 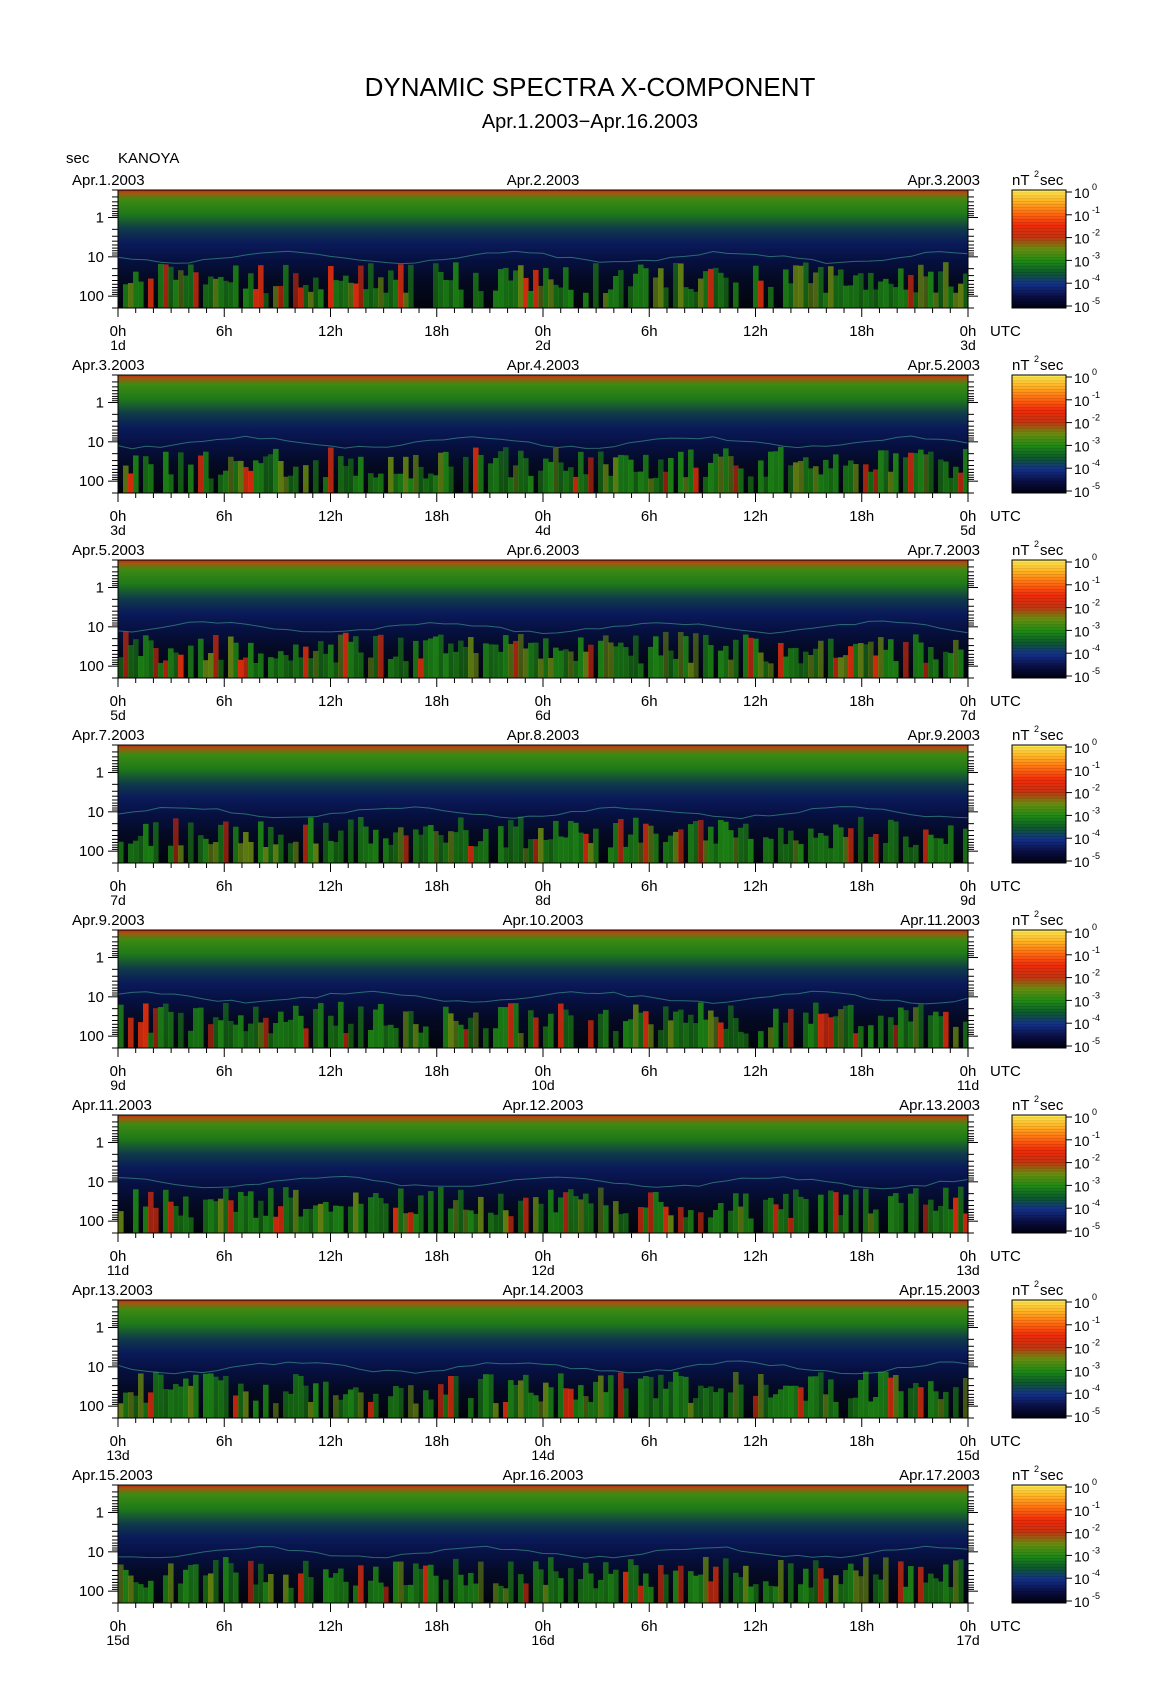 What do you see at coordinates (1096, 856) in the screenshot?
I see `colorbar-tick-exponent: -5` at bounding box center [1096, 856].